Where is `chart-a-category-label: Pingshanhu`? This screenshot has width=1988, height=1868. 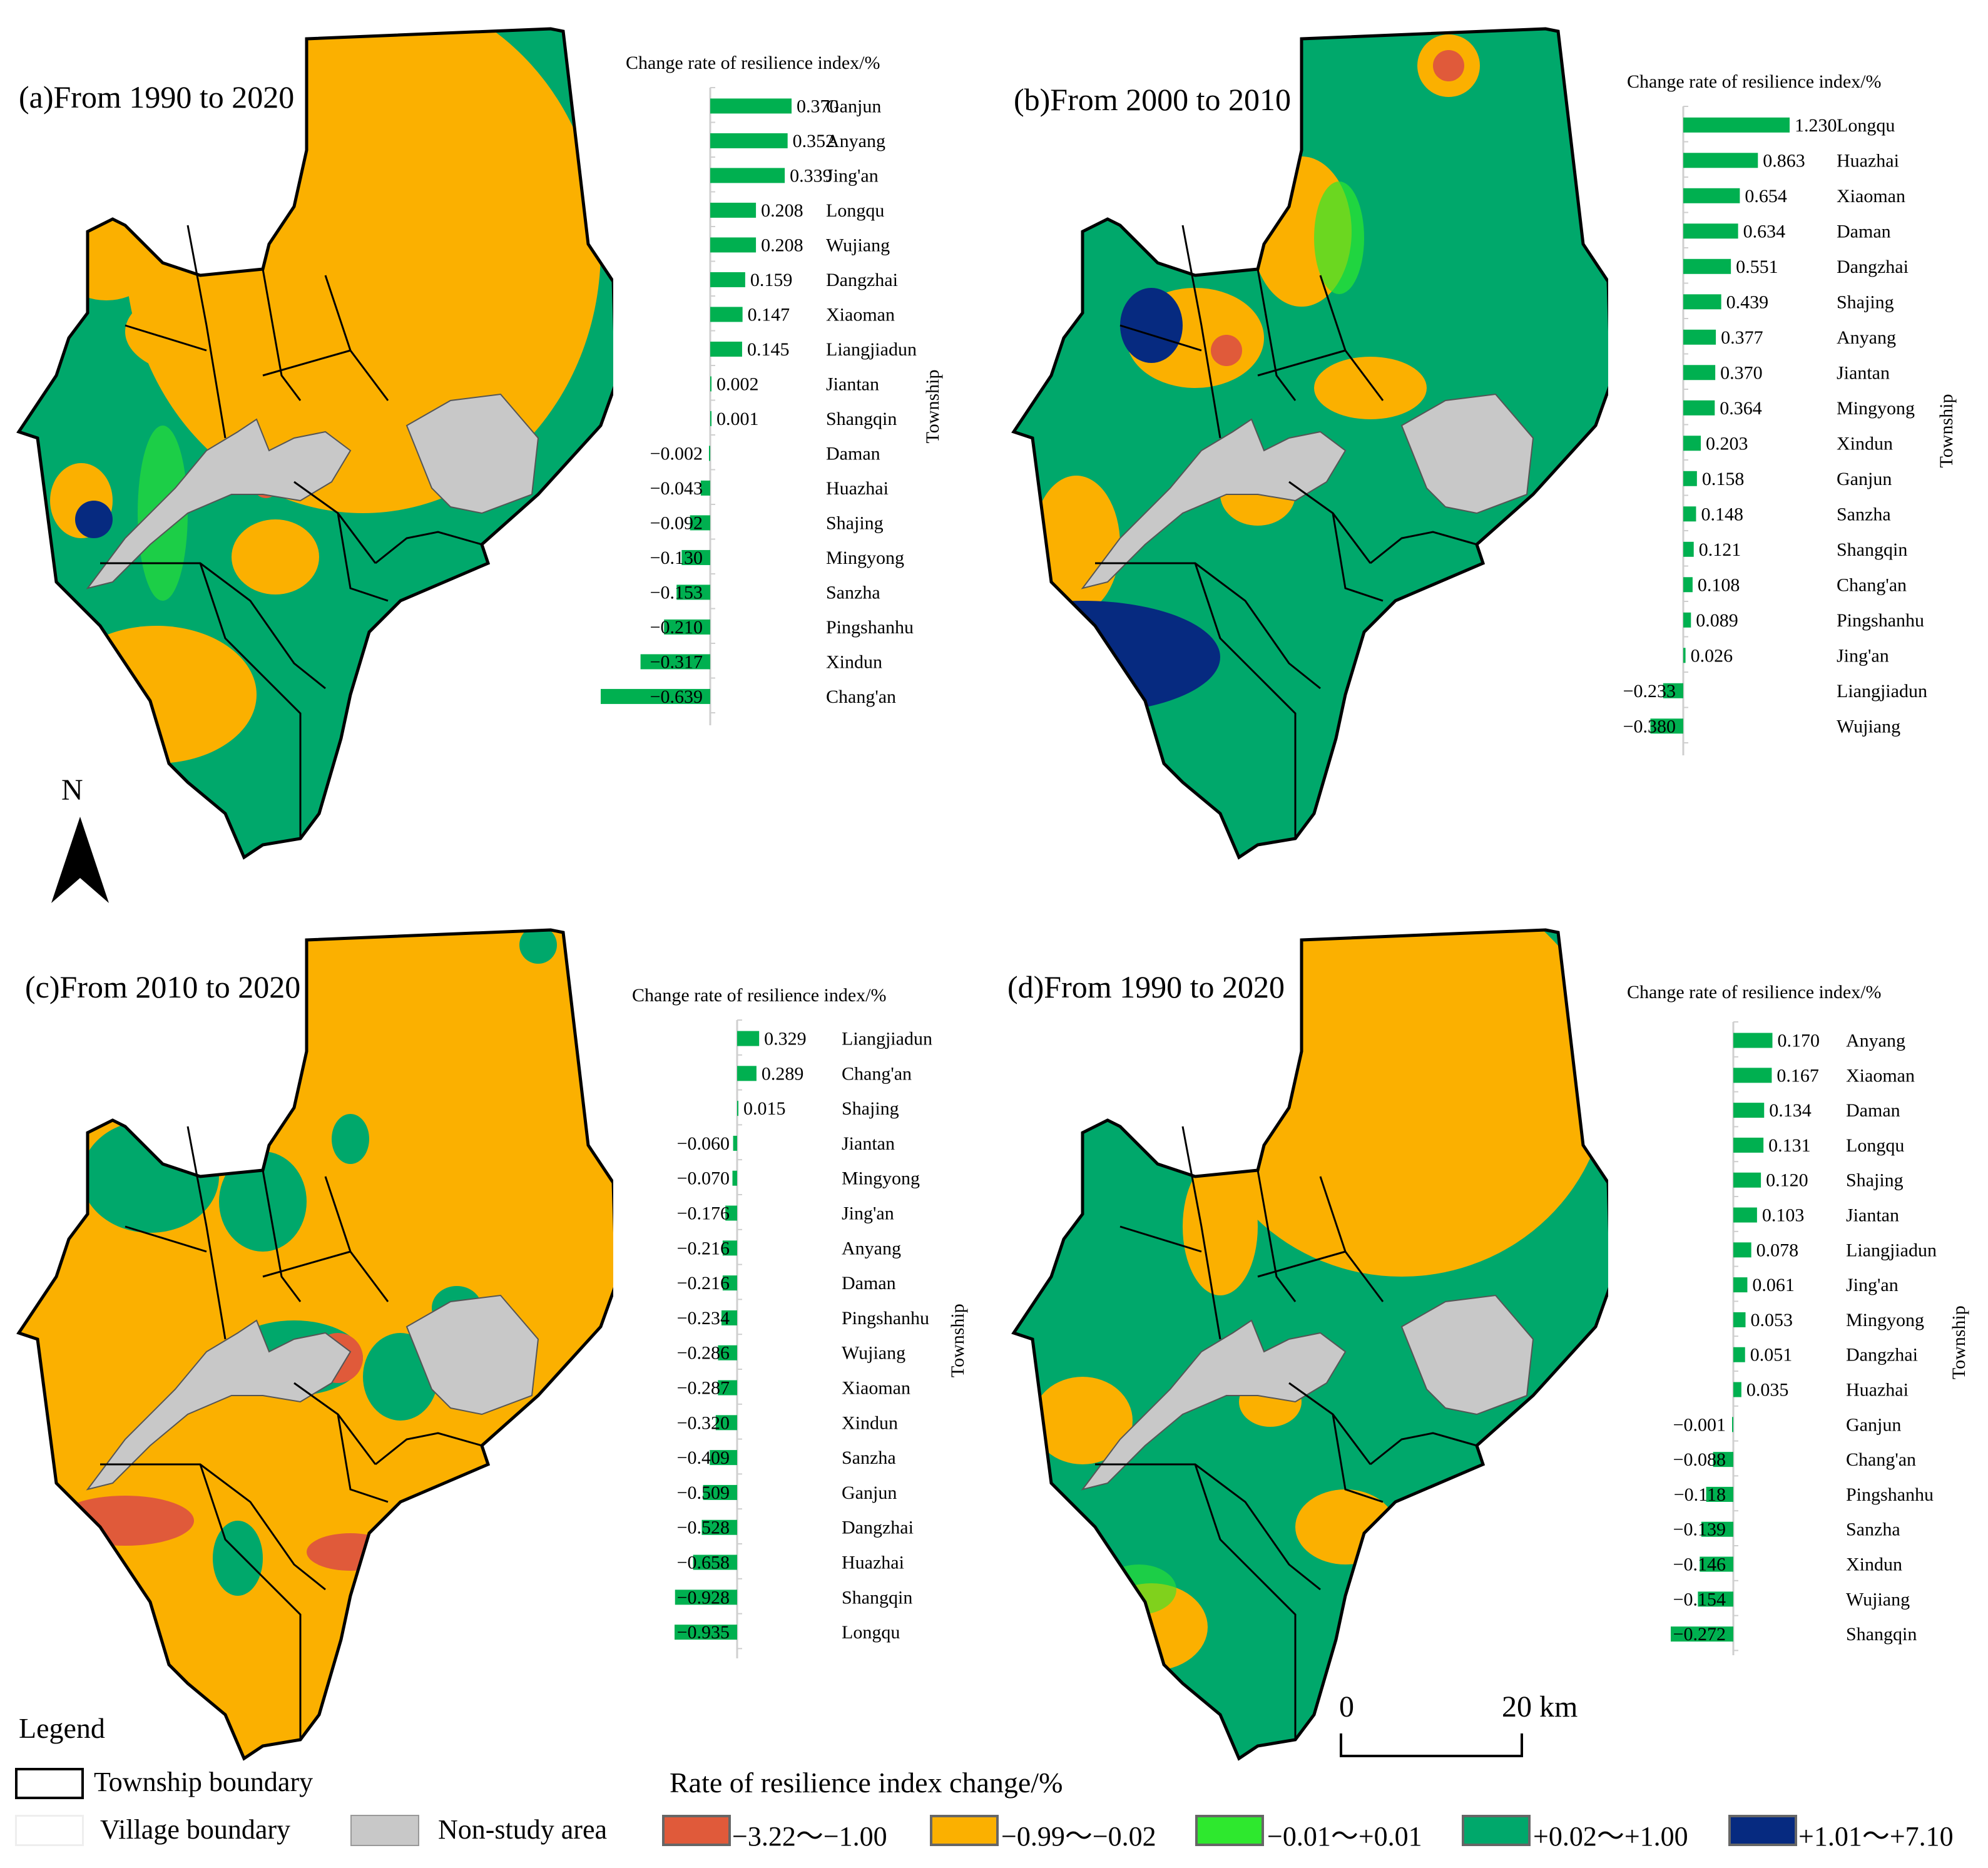
chart-a-category-label: Pingshanhu is located at coordinates (870, 627).